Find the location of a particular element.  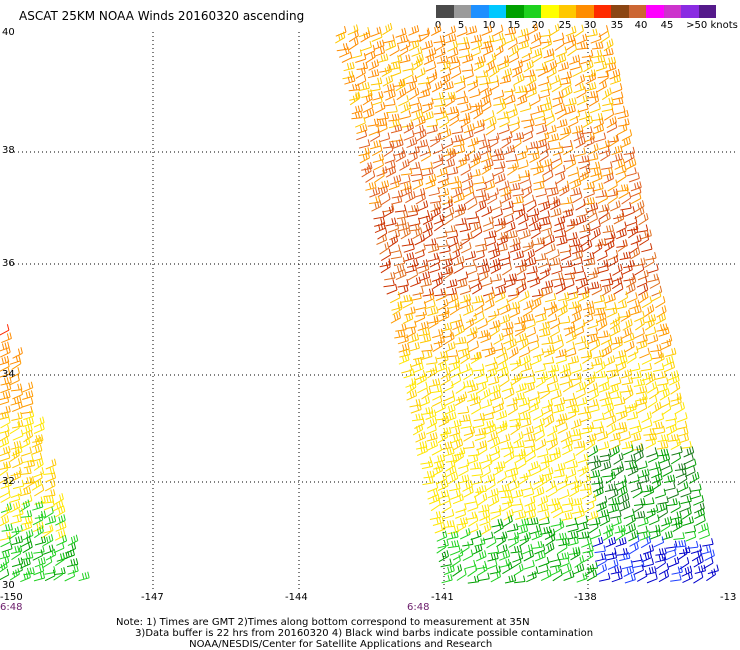

colorbar-segment is located at coordinates (462, 11).